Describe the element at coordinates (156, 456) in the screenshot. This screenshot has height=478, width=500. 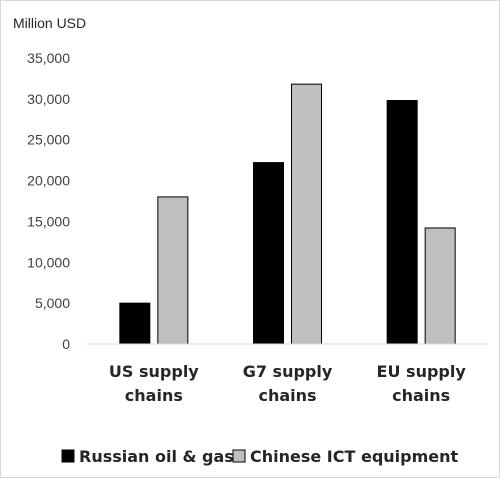
I see `legend-label: Russian oil & gas` at that location.